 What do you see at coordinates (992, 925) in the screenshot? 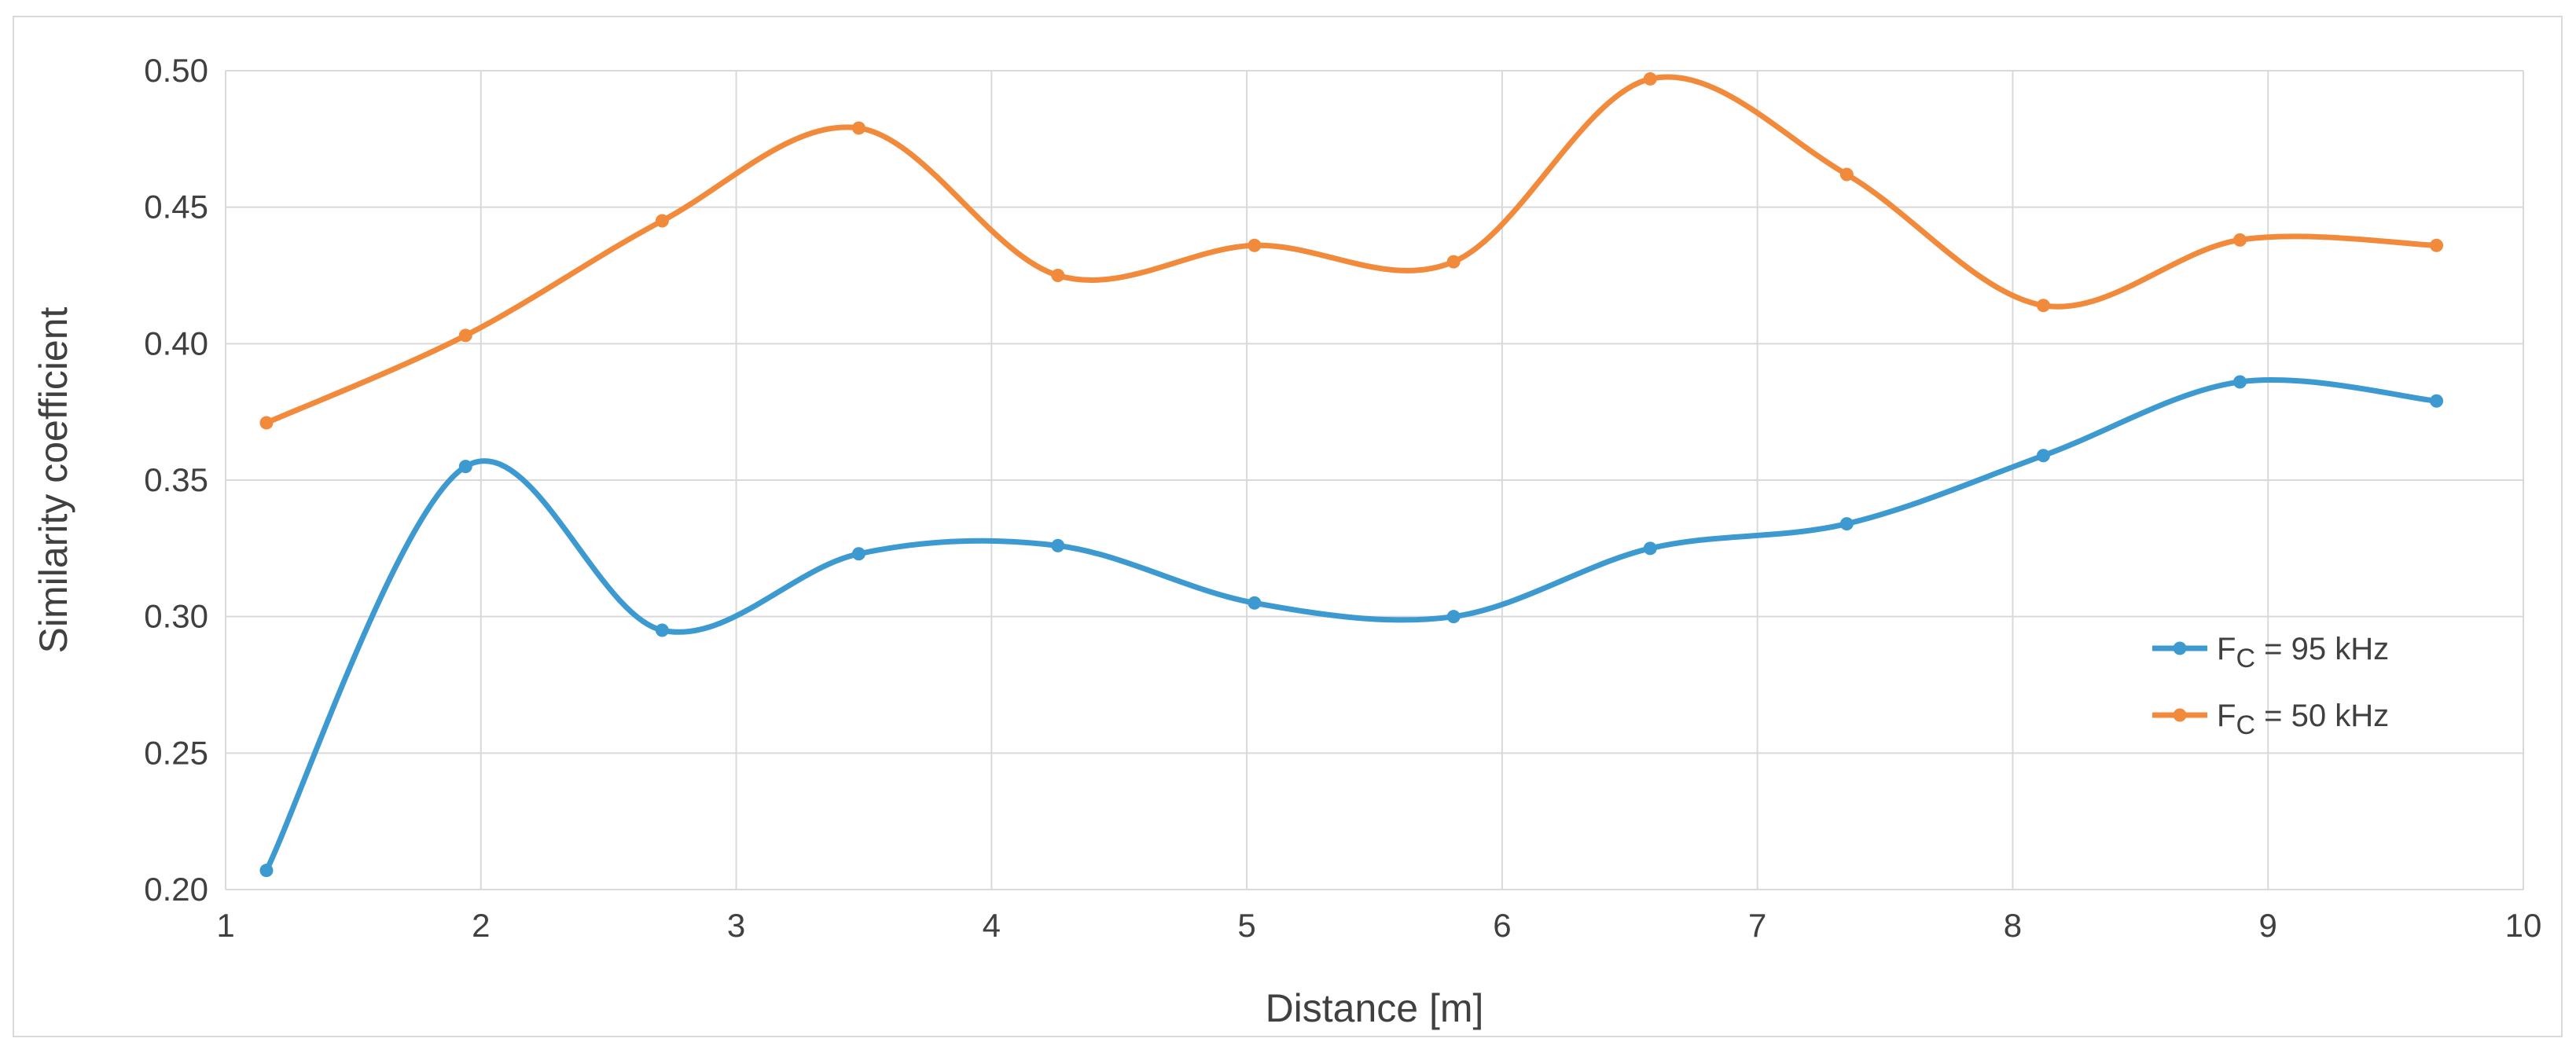
I see `x-tick-label: 4` at bounding box center [992, 925].